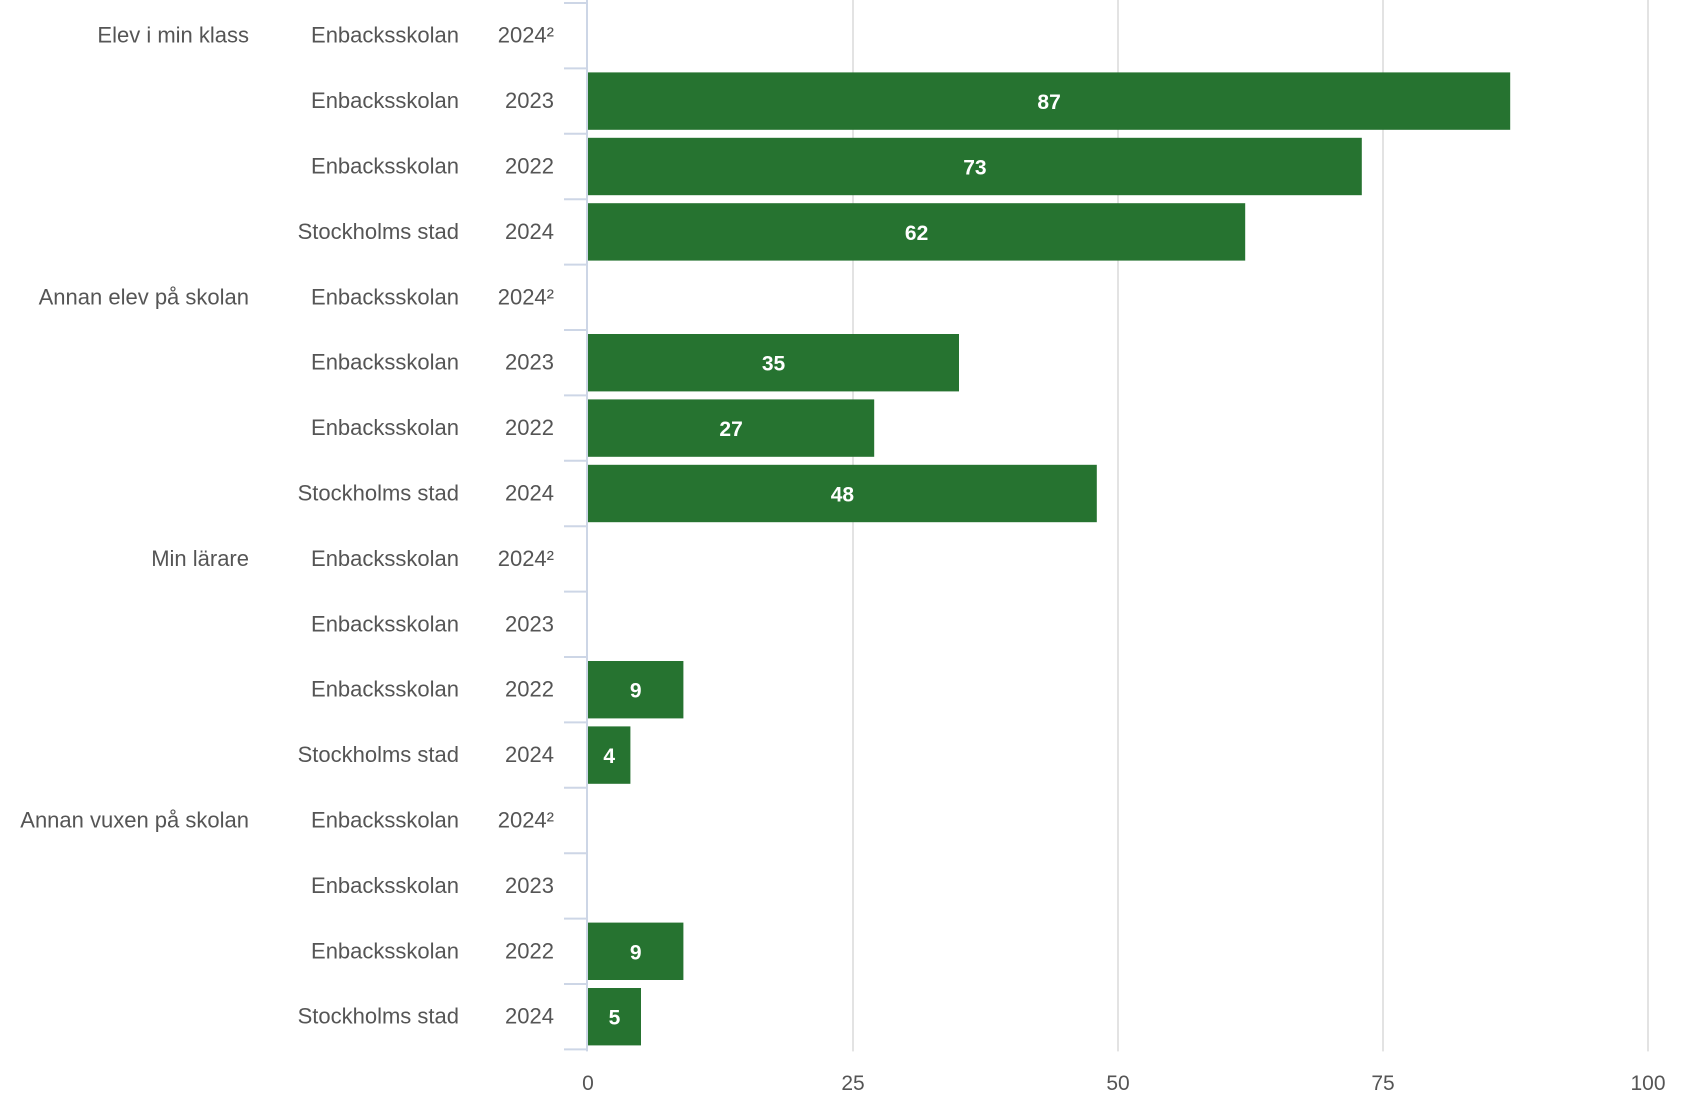 The width and height of the screenshot is (1683, 1097). I want to click on data-label: 4, so click(609, 756).